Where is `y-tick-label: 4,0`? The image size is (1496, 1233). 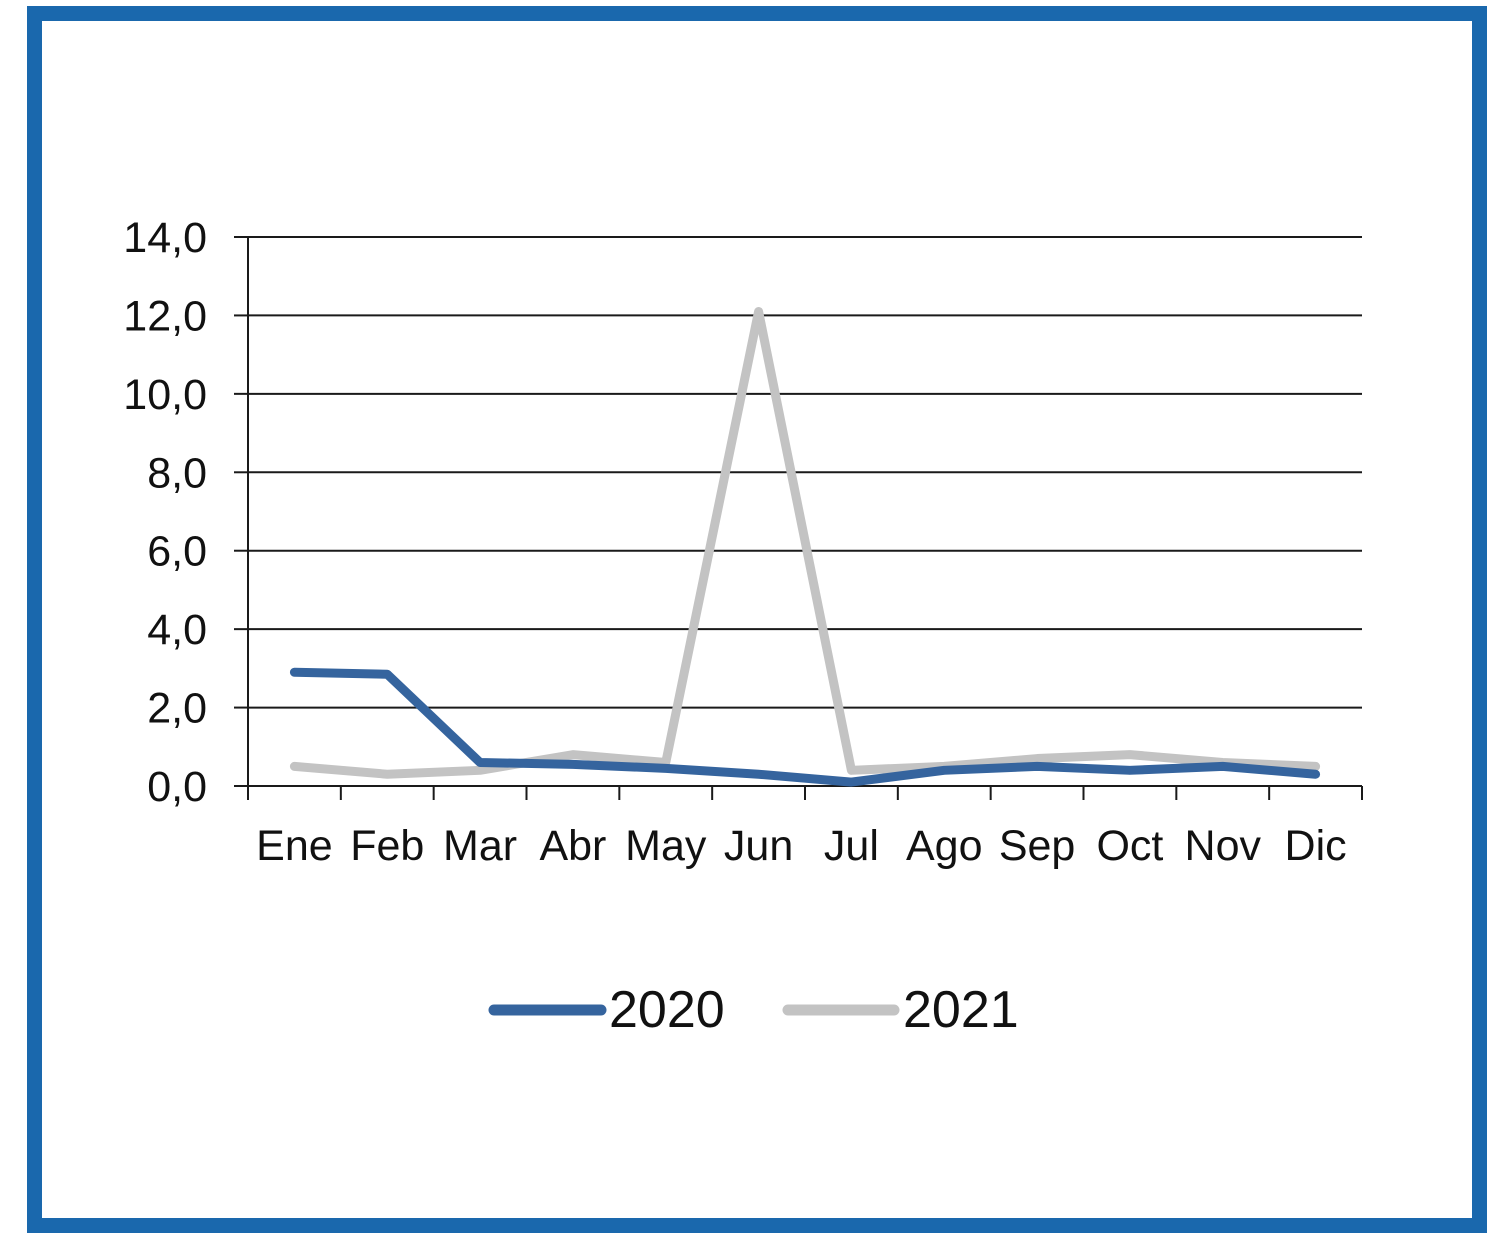 y-tick-label: 4,0 is located at coordinates (177, 630).